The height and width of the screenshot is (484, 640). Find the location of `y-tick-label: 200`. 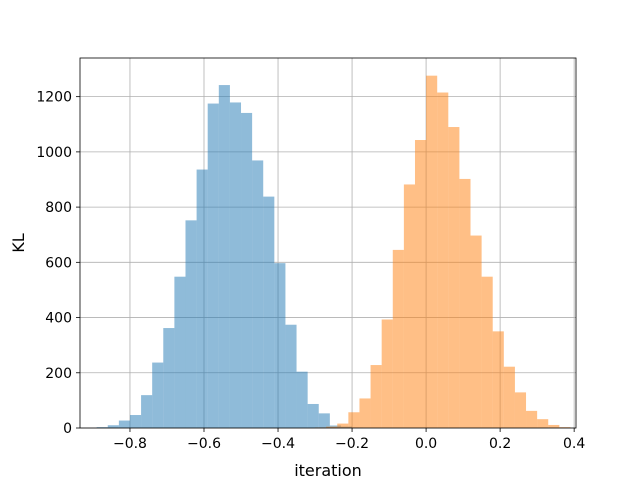

y-tick-label: 200 is located at coordinates (58, 374).